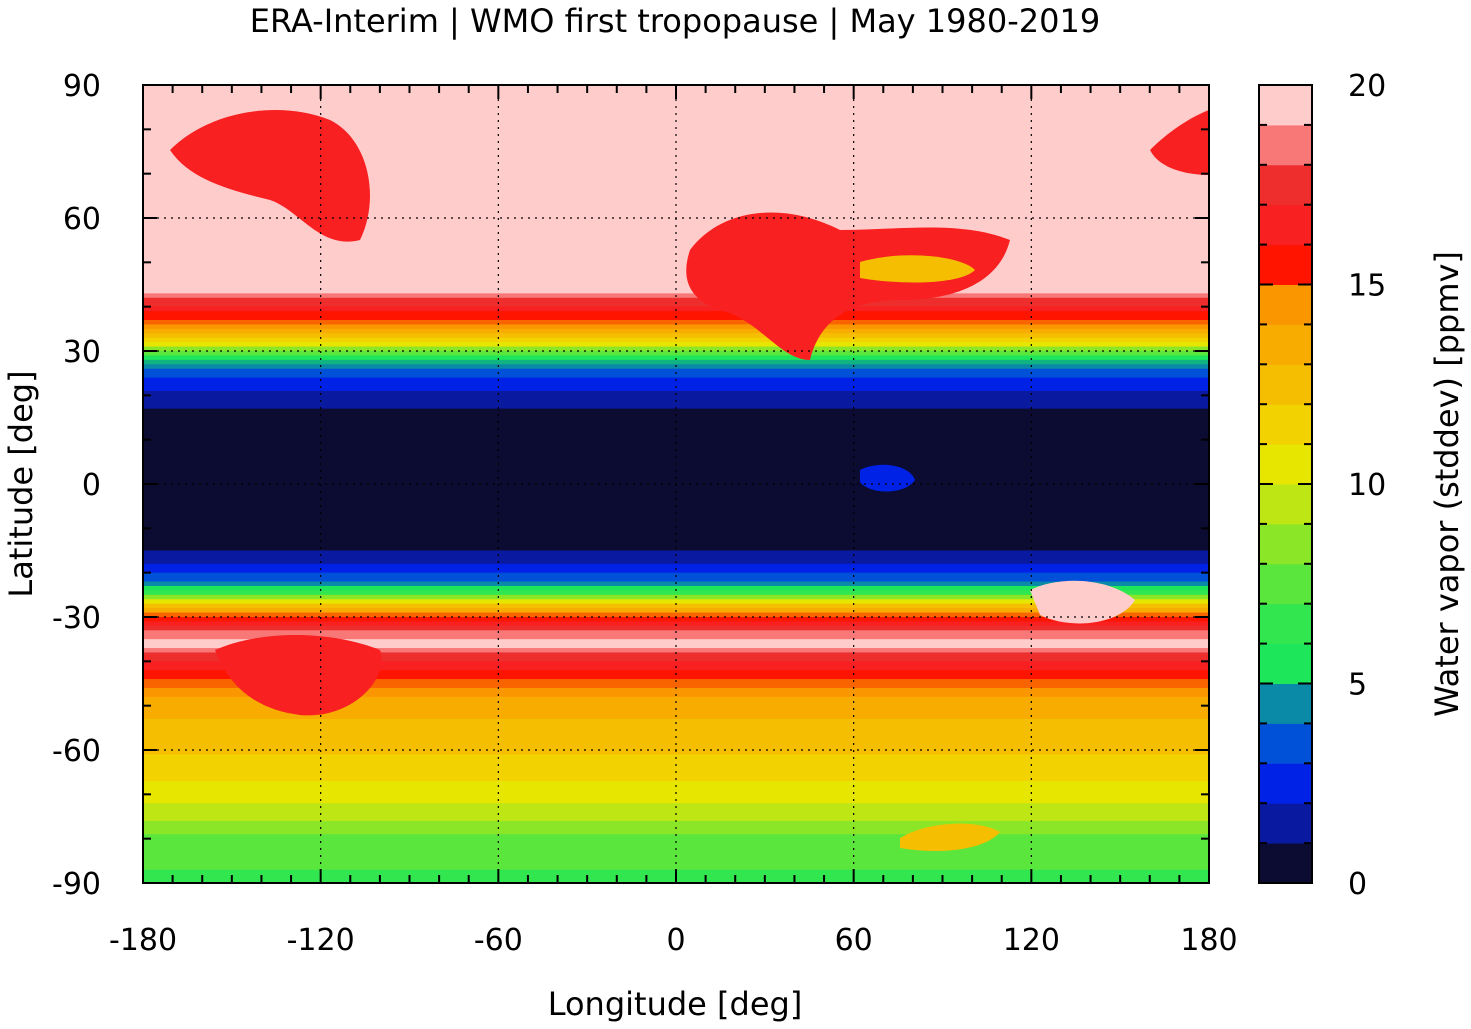 The height and width of the screenshot is (1029, 1471). What do you see at coordinates (1031, 940) in the screenshot?
I see `x-tick-label: 120` at bounding box center [1031, 940].